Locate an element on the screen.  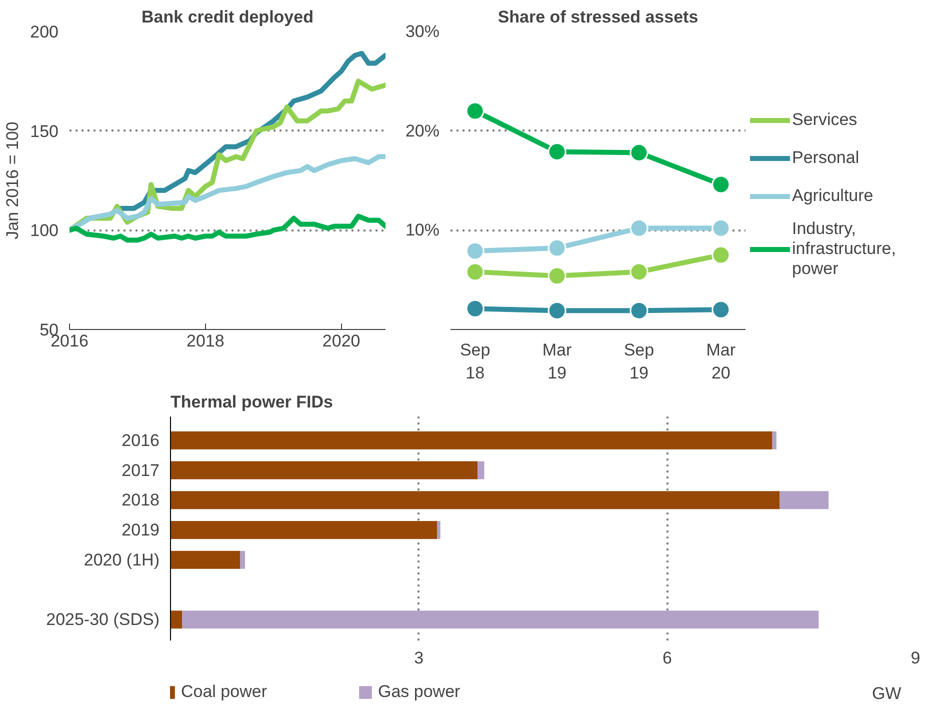
legend-label: Gas power is located at coordinates (419, 692).